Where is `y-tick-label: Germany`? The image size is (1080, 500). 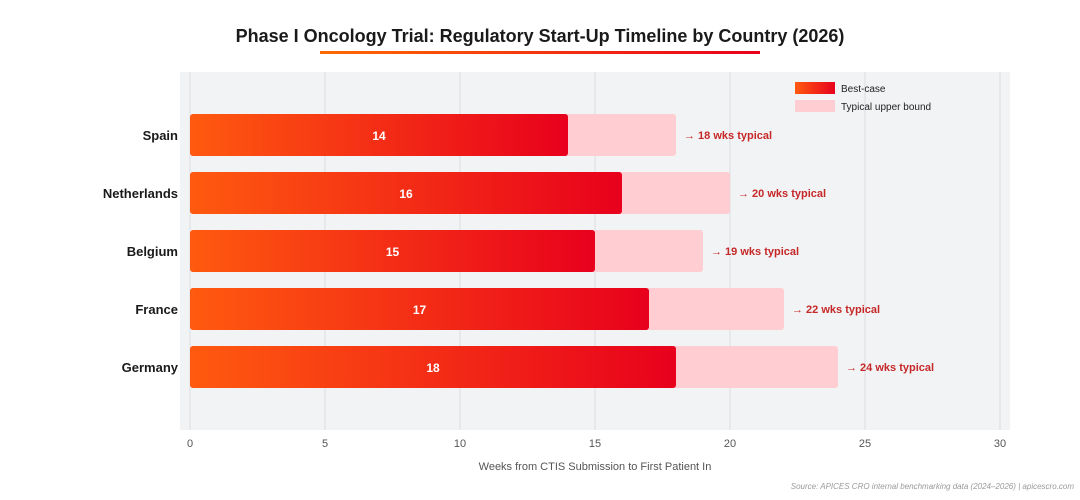 y-tick-label: Germany is located at coordinates (150, 367).